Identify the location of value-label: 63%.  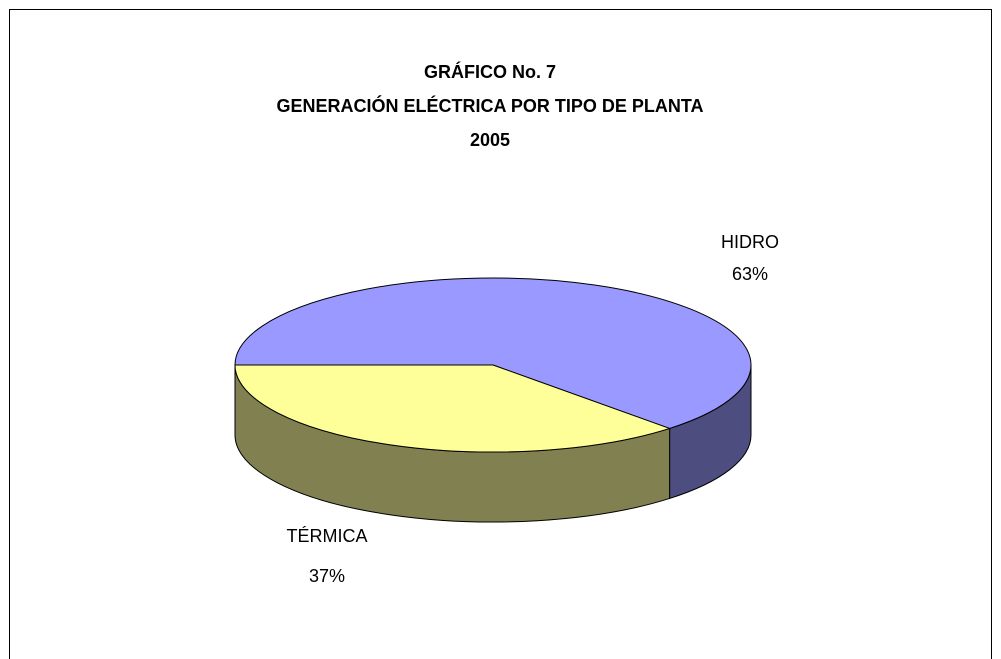
(750, 274).